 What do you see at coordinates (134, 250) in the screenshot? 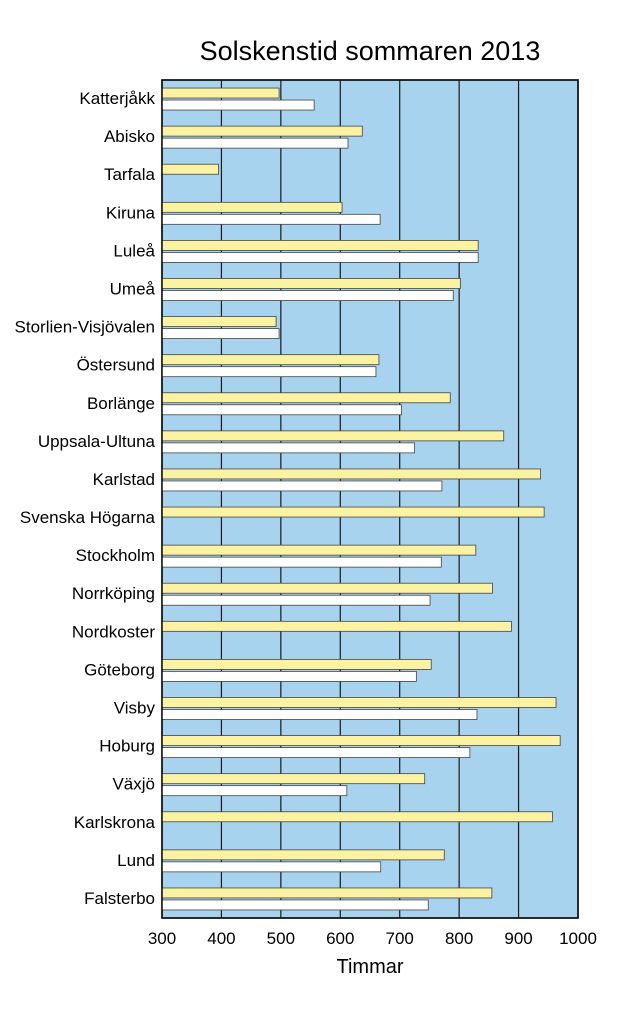
I see `category-label: Luleå` at bounding box center [134, 250].